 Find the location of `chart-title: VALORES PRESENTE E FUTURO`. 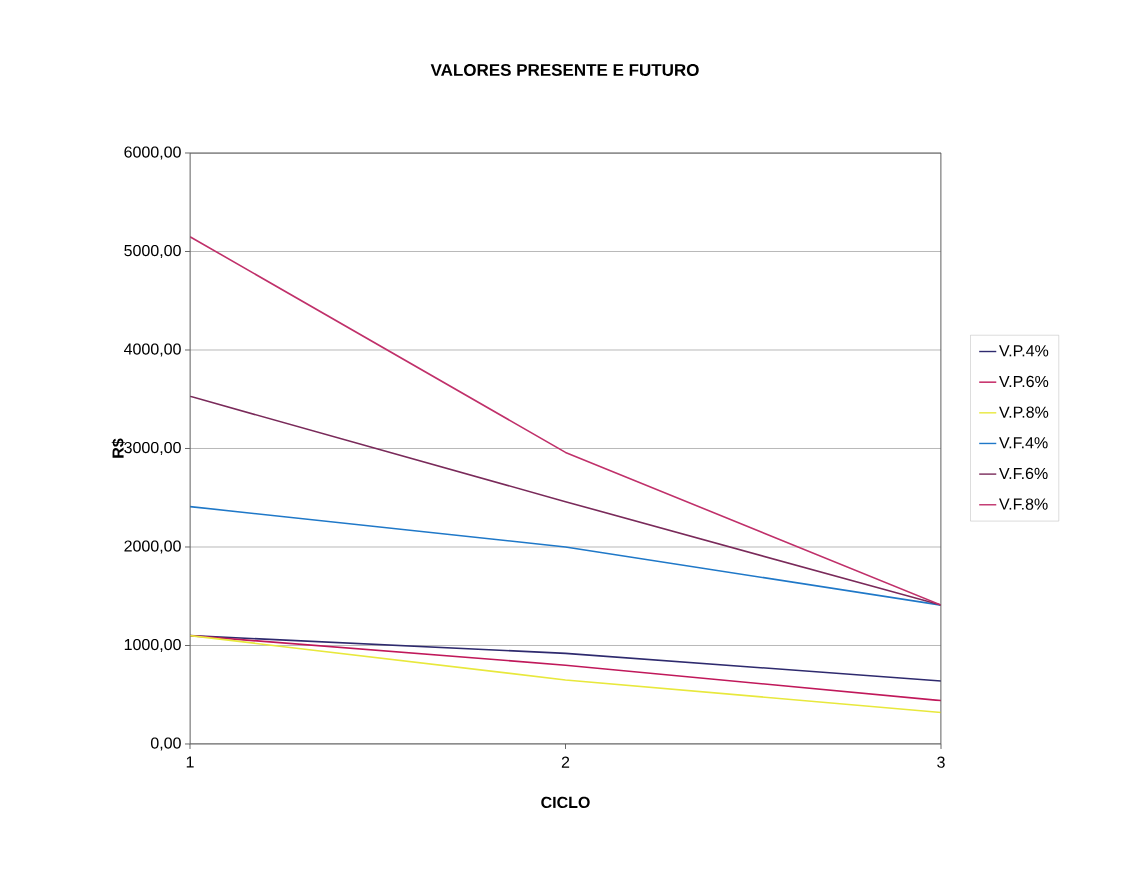

chart-title: VALORES PRESENTE E FUTURO is located at coordinates (564, 70).